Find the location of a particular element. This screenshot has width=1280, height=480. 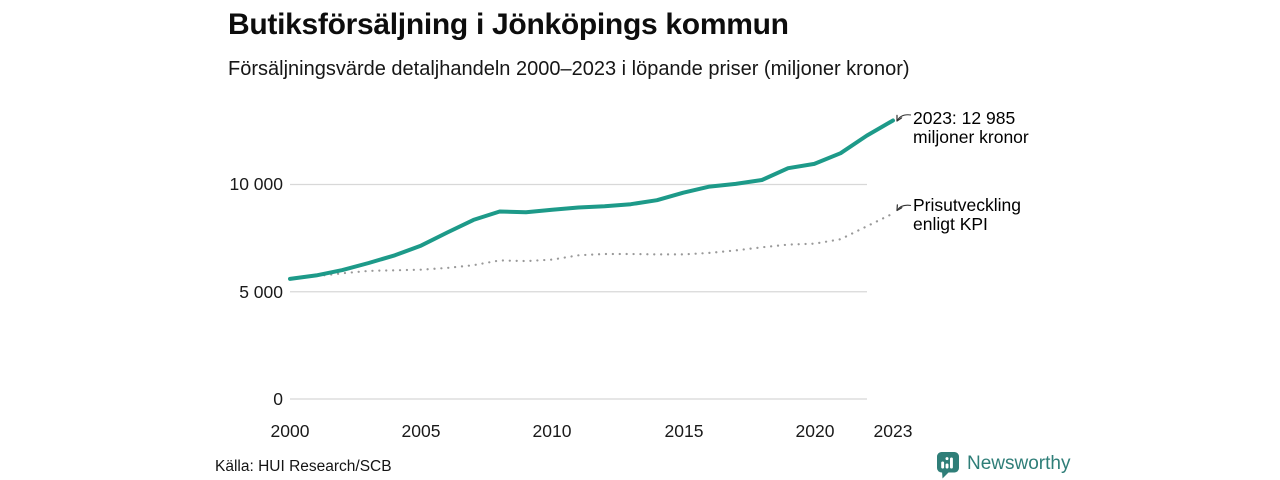

xtick-2000: 2000 is located at coordinates (290, 431).